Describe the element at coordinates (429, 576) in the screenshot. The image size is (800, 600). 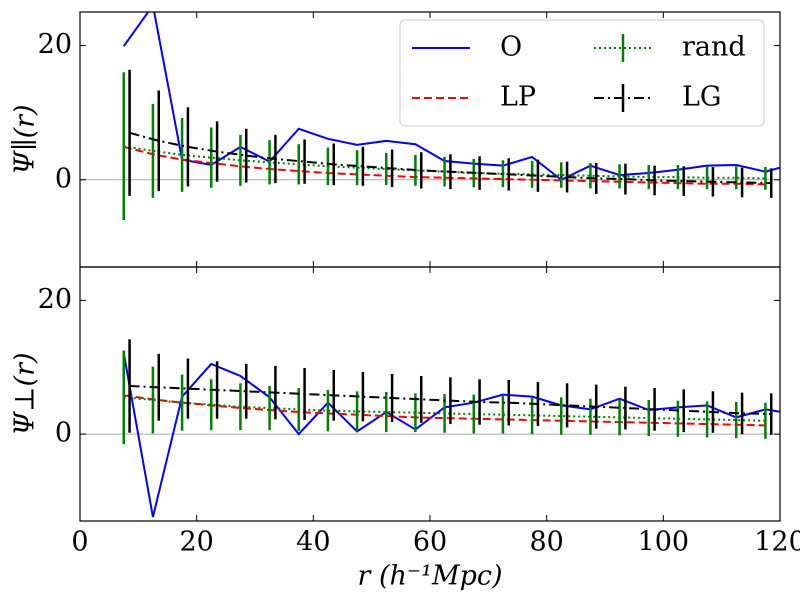
I see `x-axis-label: r (h⁻¹Mpc)` at that location.